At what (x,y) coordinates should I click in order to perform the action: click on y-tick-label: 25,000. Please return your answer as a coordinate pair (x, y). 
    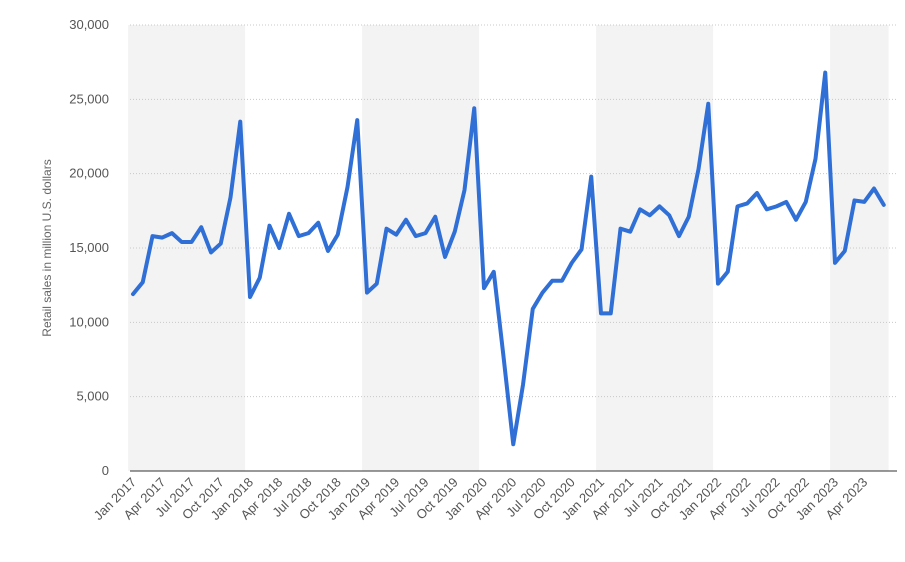
    Looking at the image, I should click on (89, 98).